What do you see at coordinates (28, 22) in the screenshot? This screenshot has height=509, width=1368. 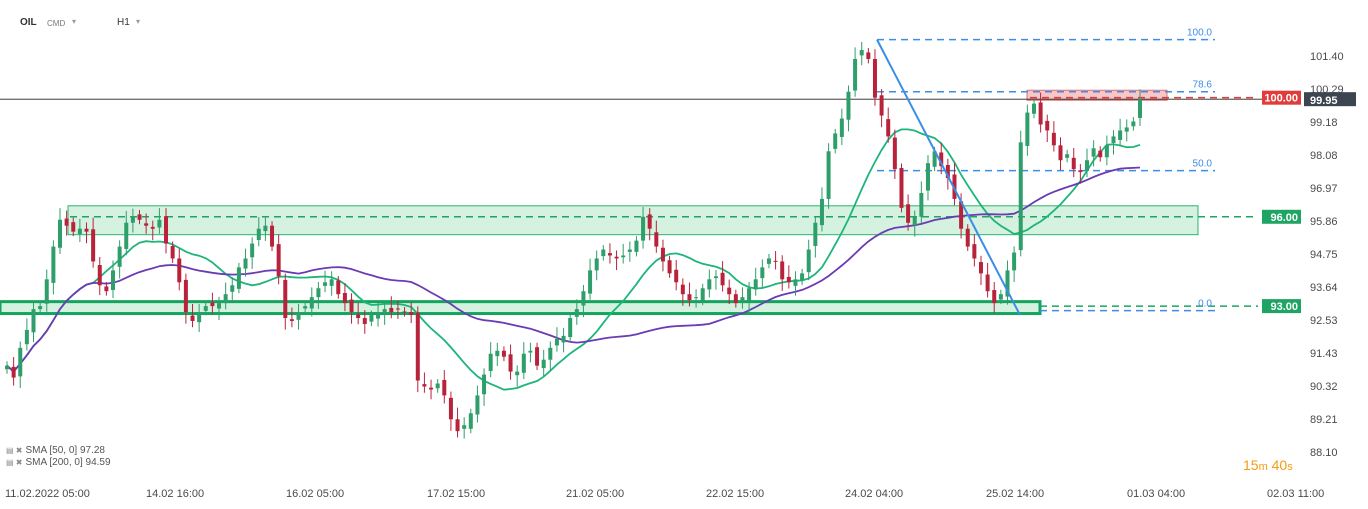 I see `symbol-label: OIL` at bounding box center [28, 22].